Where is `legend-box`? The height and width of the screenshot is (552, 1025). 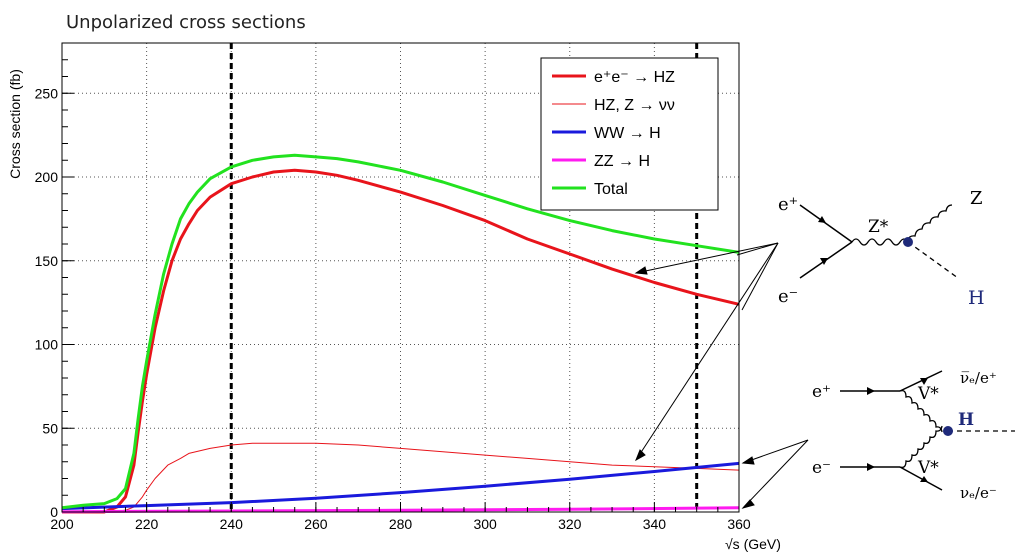
legend-box is located at coordinates (629, 134).